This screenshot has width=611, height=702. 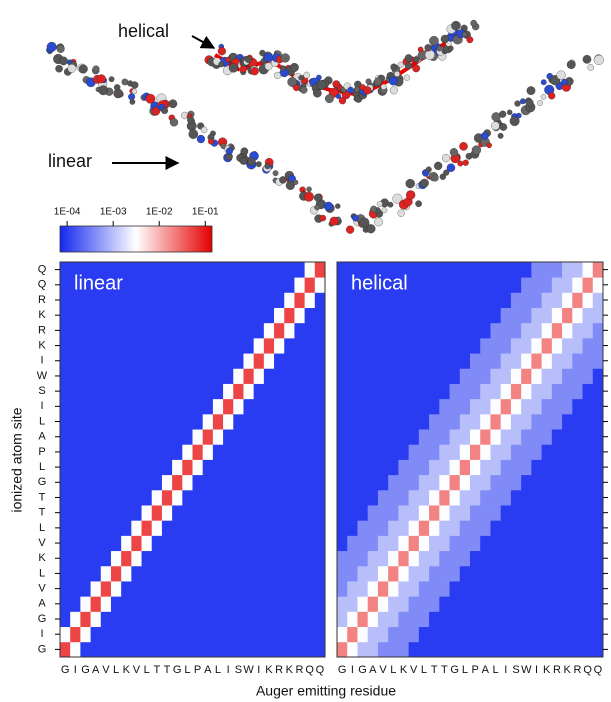 What do you see at coordinates (42, 330) in the screenshot?
I see `y-tick-label: R` at bounding box center [42, 330].